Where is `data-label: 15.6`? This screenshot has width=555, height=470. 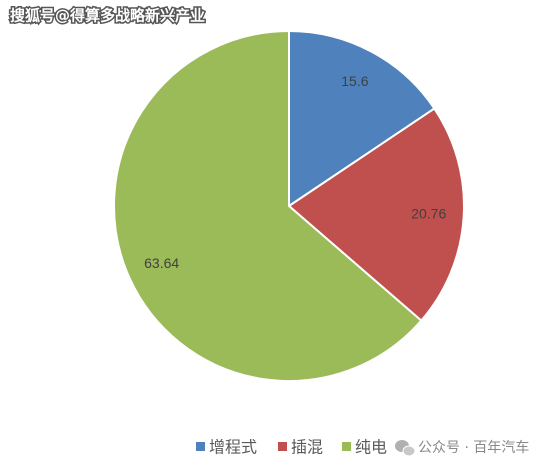
data-label: 15.6 is located at coordinates (354, 81).